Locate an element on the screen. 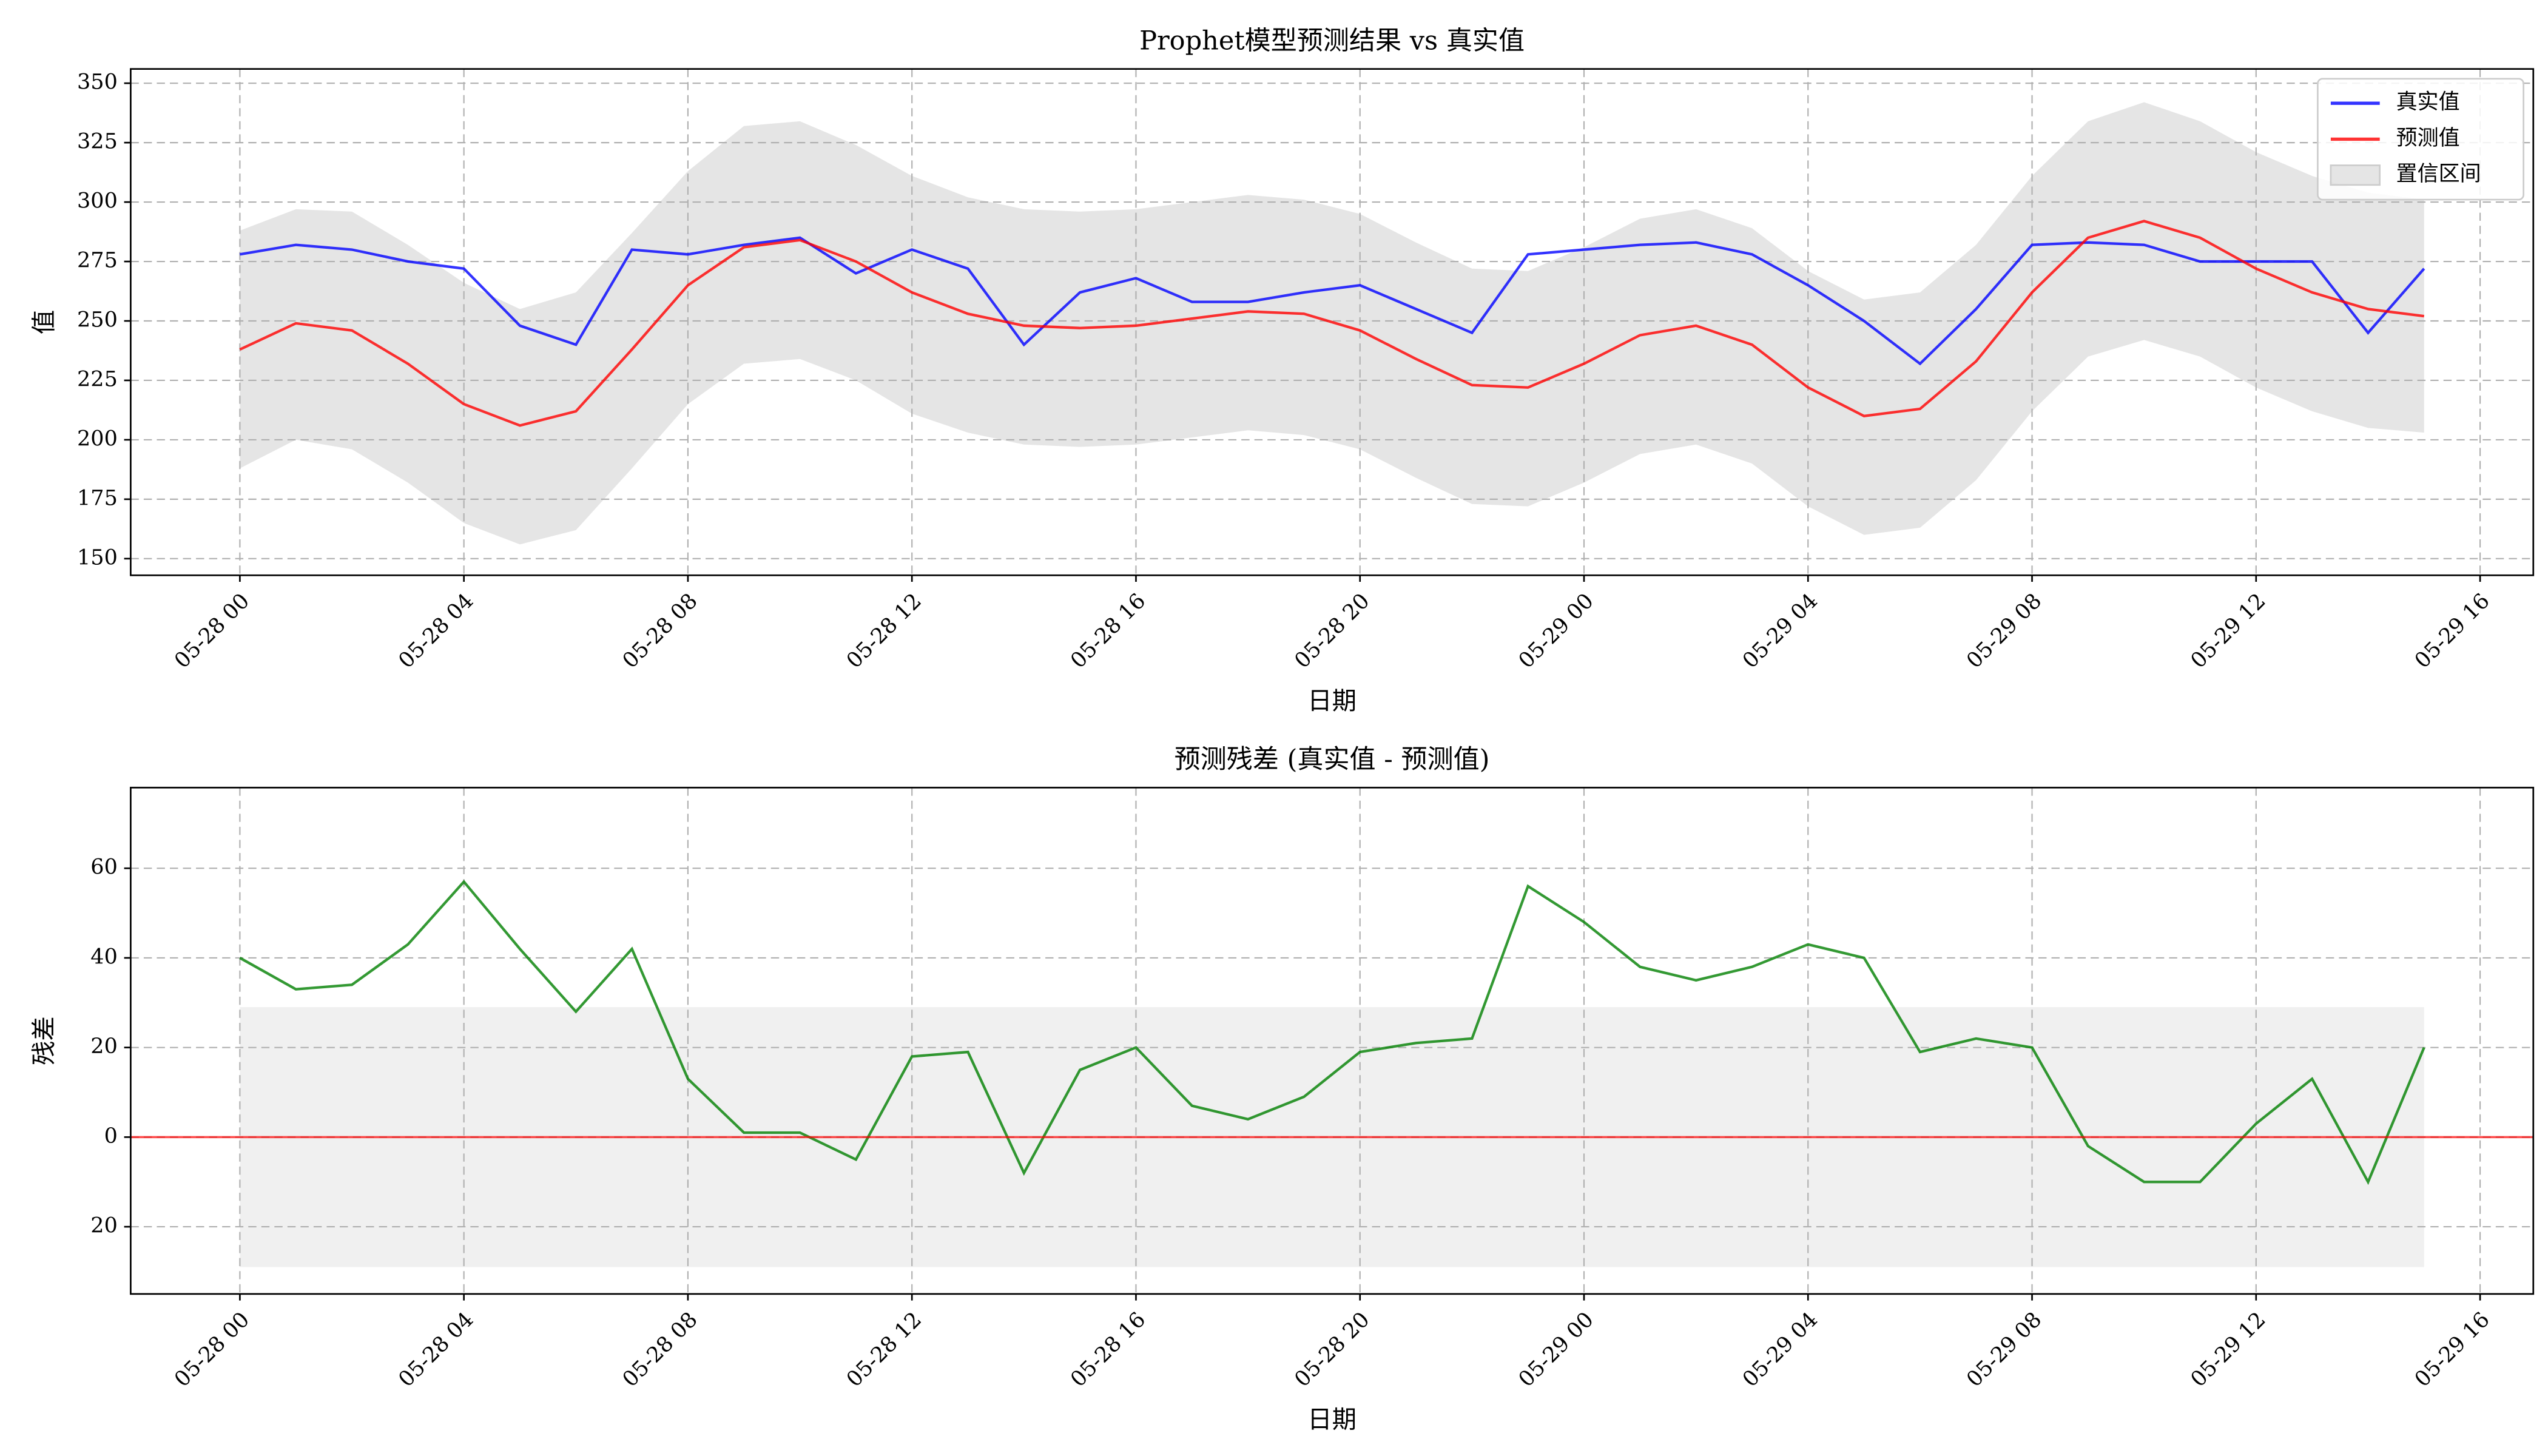 The width and height of the screenshot is (2548, 1456). y-tick-label: 40 is located at coordinates (104, 957).